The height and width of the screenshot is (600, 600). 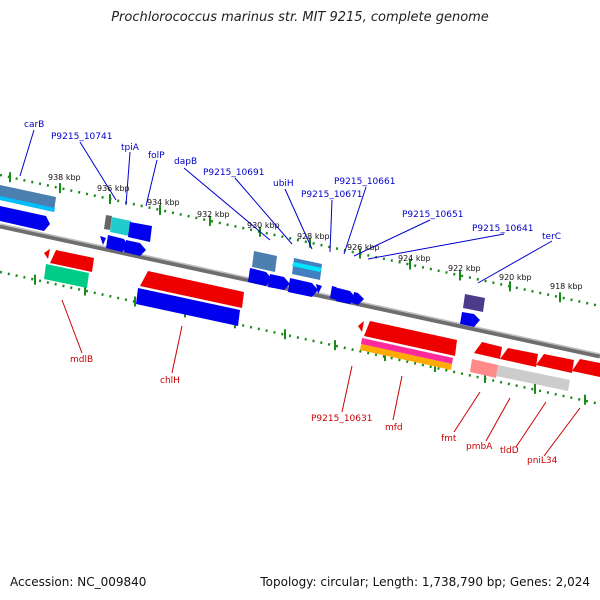 I want to click on gene-label-pmbA: pmbA, so click(x=479, y=447).